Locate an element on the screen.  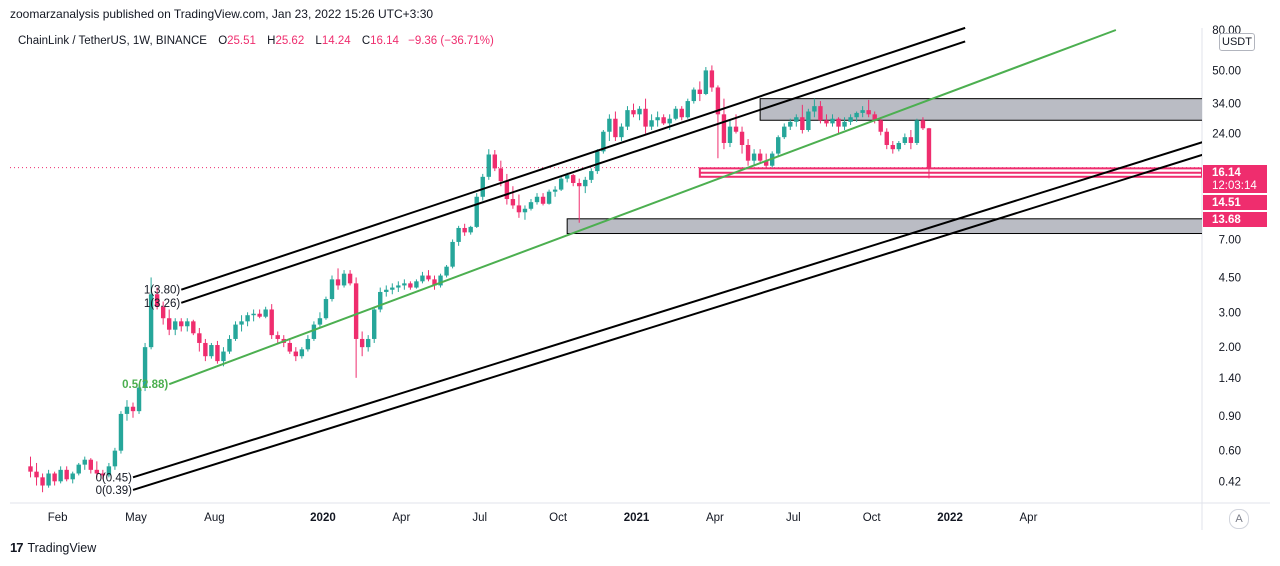
price-tag: 14.51 is located at coordinates (1235, 202).